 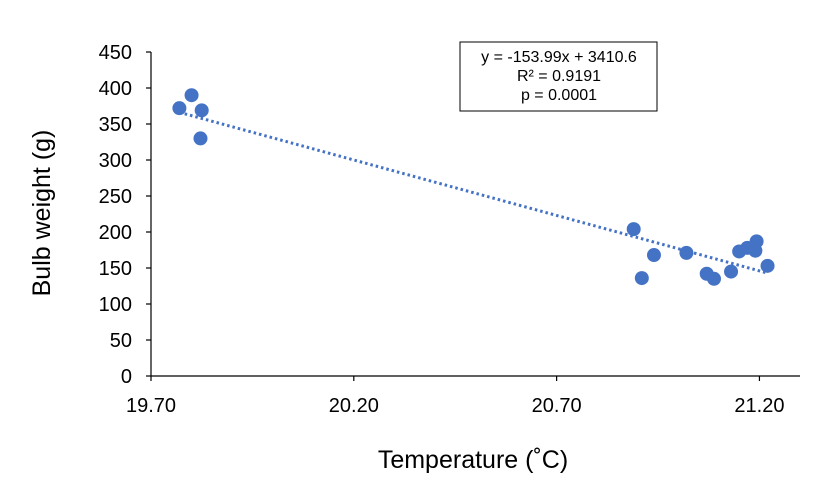 I want to click on x-tick-label: 20.20, so click(x=354, y=406).